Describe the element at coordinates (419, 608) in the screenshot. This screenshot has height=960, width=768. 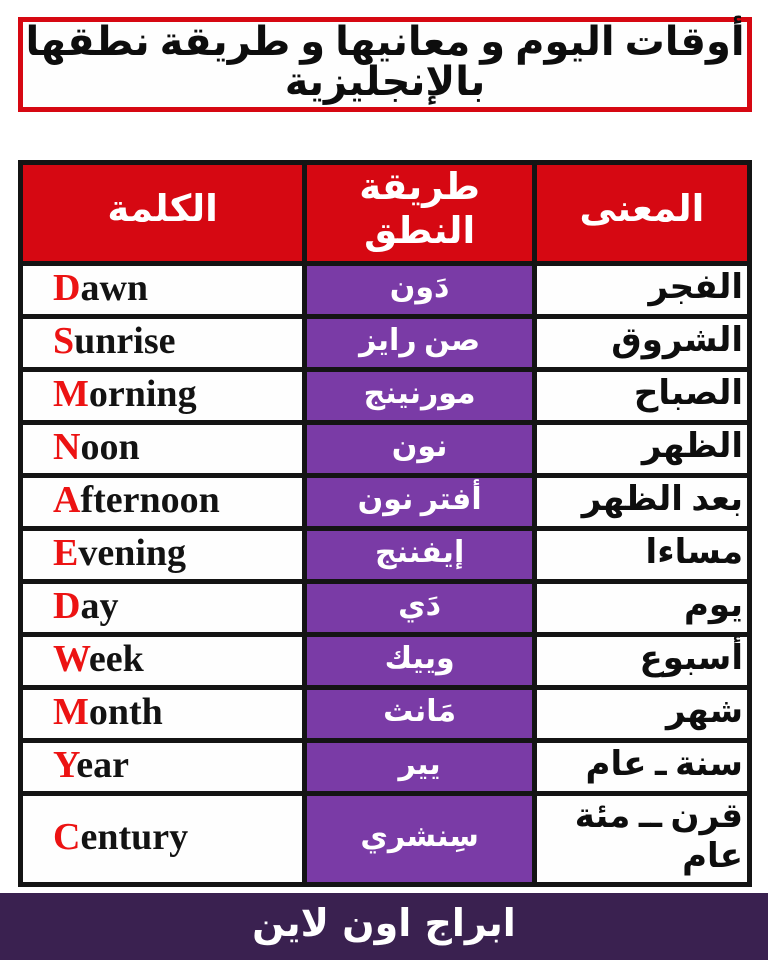
I see `pronunciation: دَي` at that location.